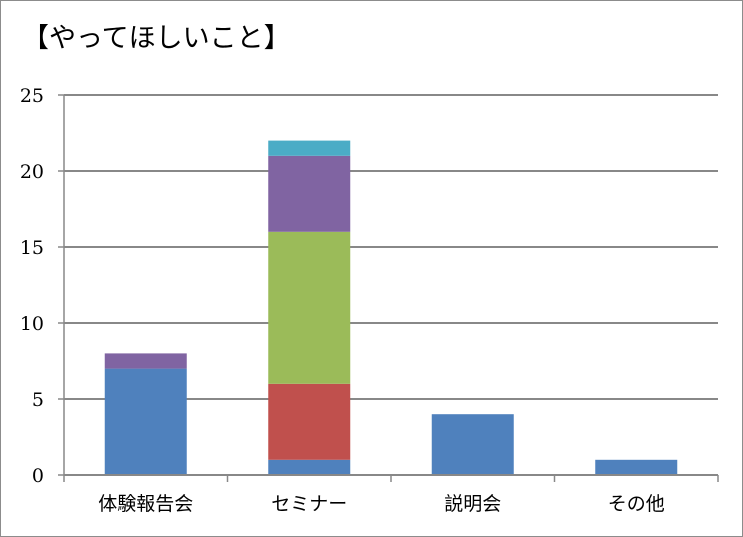 The image size is (743, 537). I want to click on chart-title: 【やってほしいこと】, so click(156, 38).